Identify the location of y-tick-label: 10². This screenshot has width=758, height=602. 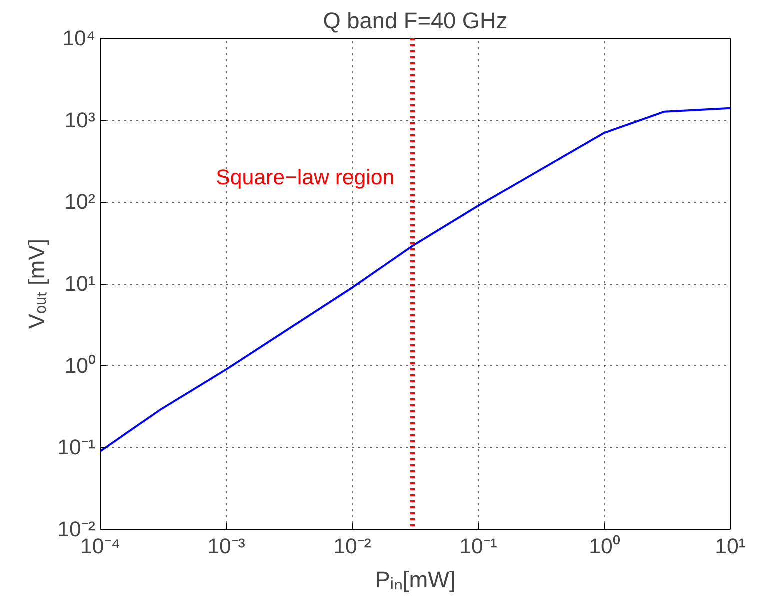
(80, 202).